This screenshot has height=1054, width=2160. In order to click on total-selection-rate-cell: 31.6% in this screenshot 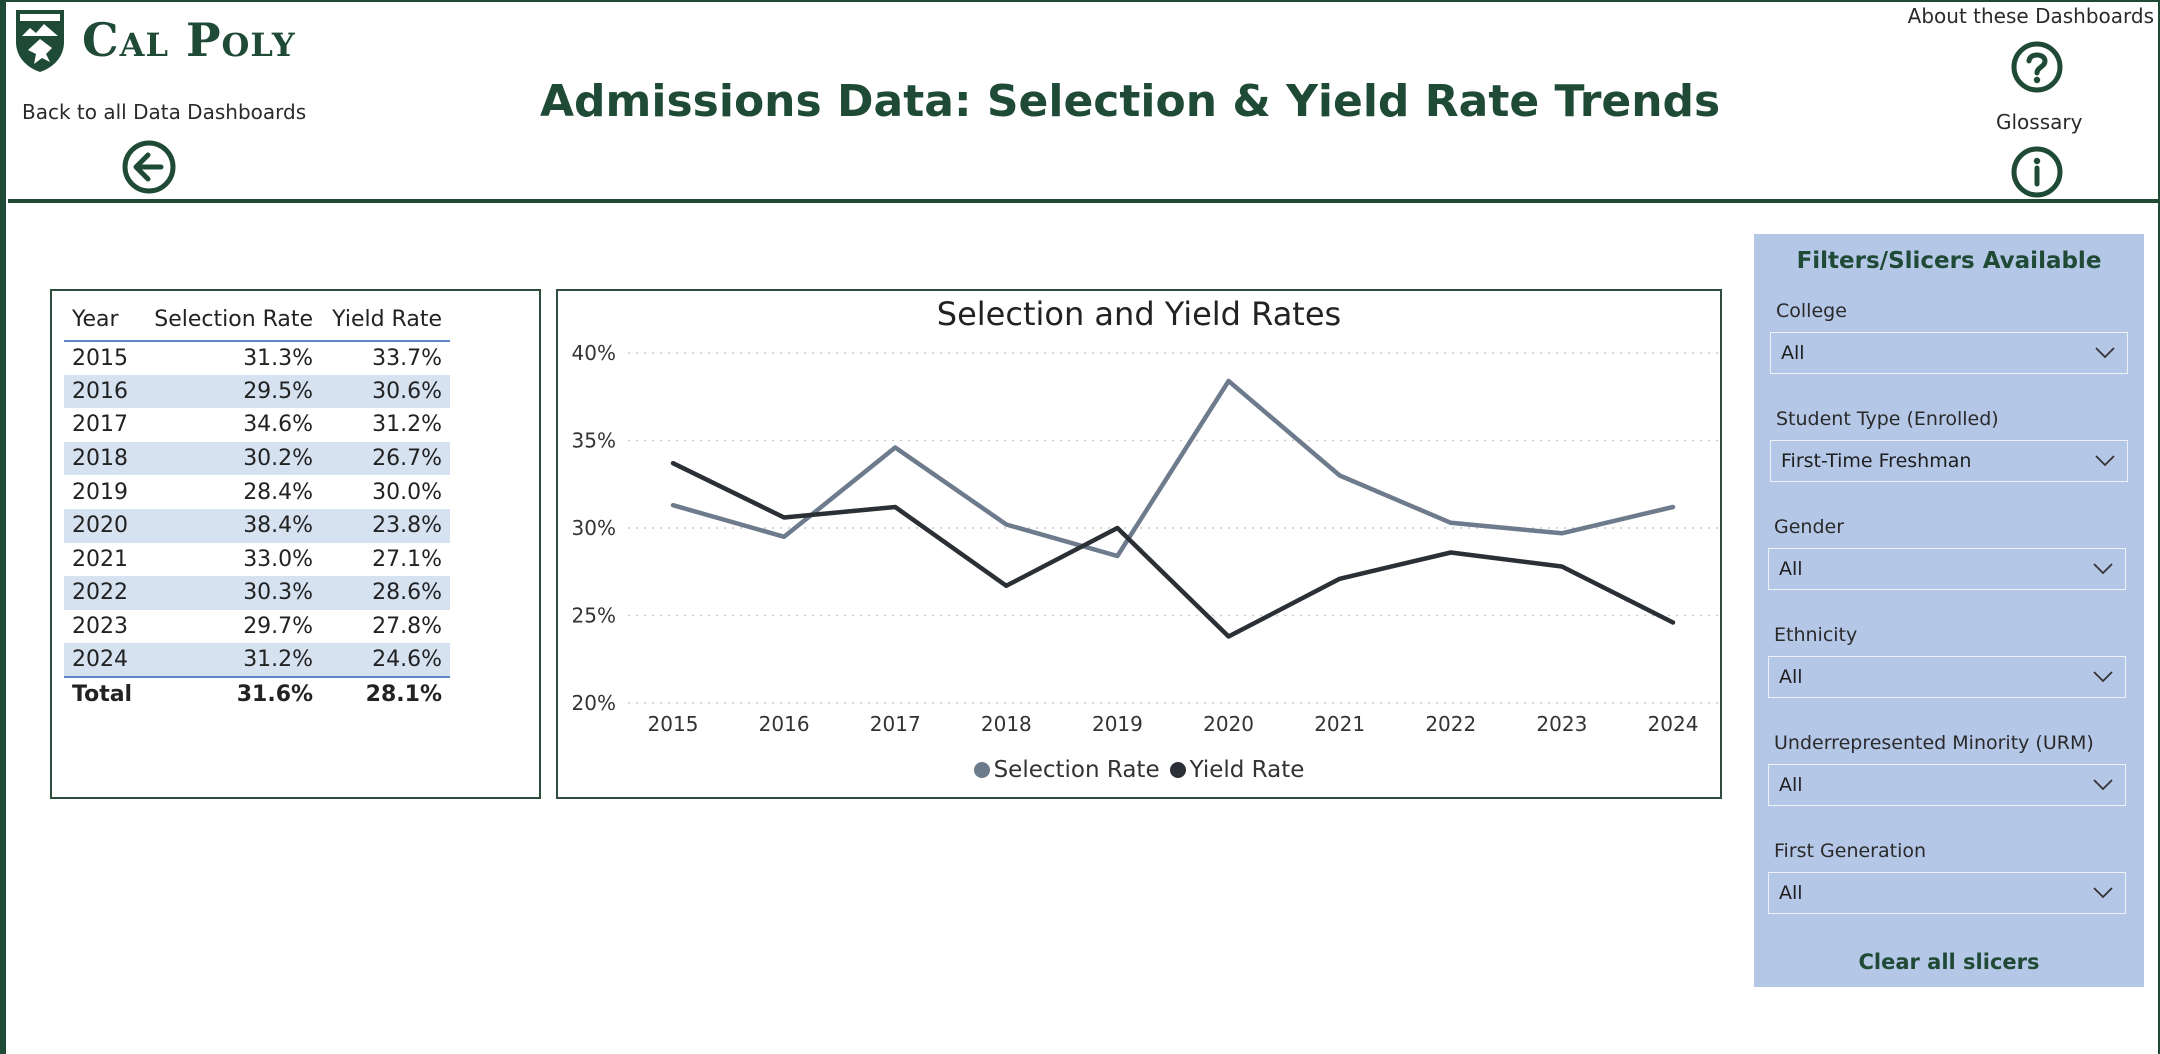, I will do `click(275, 695)`.